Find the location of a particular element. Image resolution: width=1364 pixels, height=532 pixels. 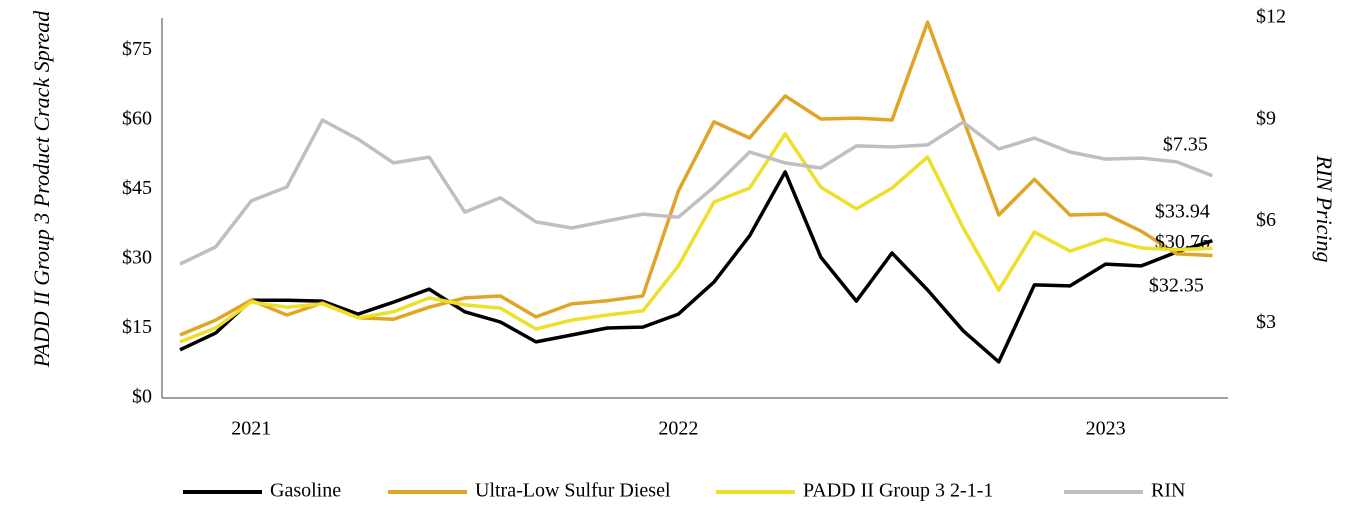

y-tick-label: $45 is located at coordinates (137, 188).